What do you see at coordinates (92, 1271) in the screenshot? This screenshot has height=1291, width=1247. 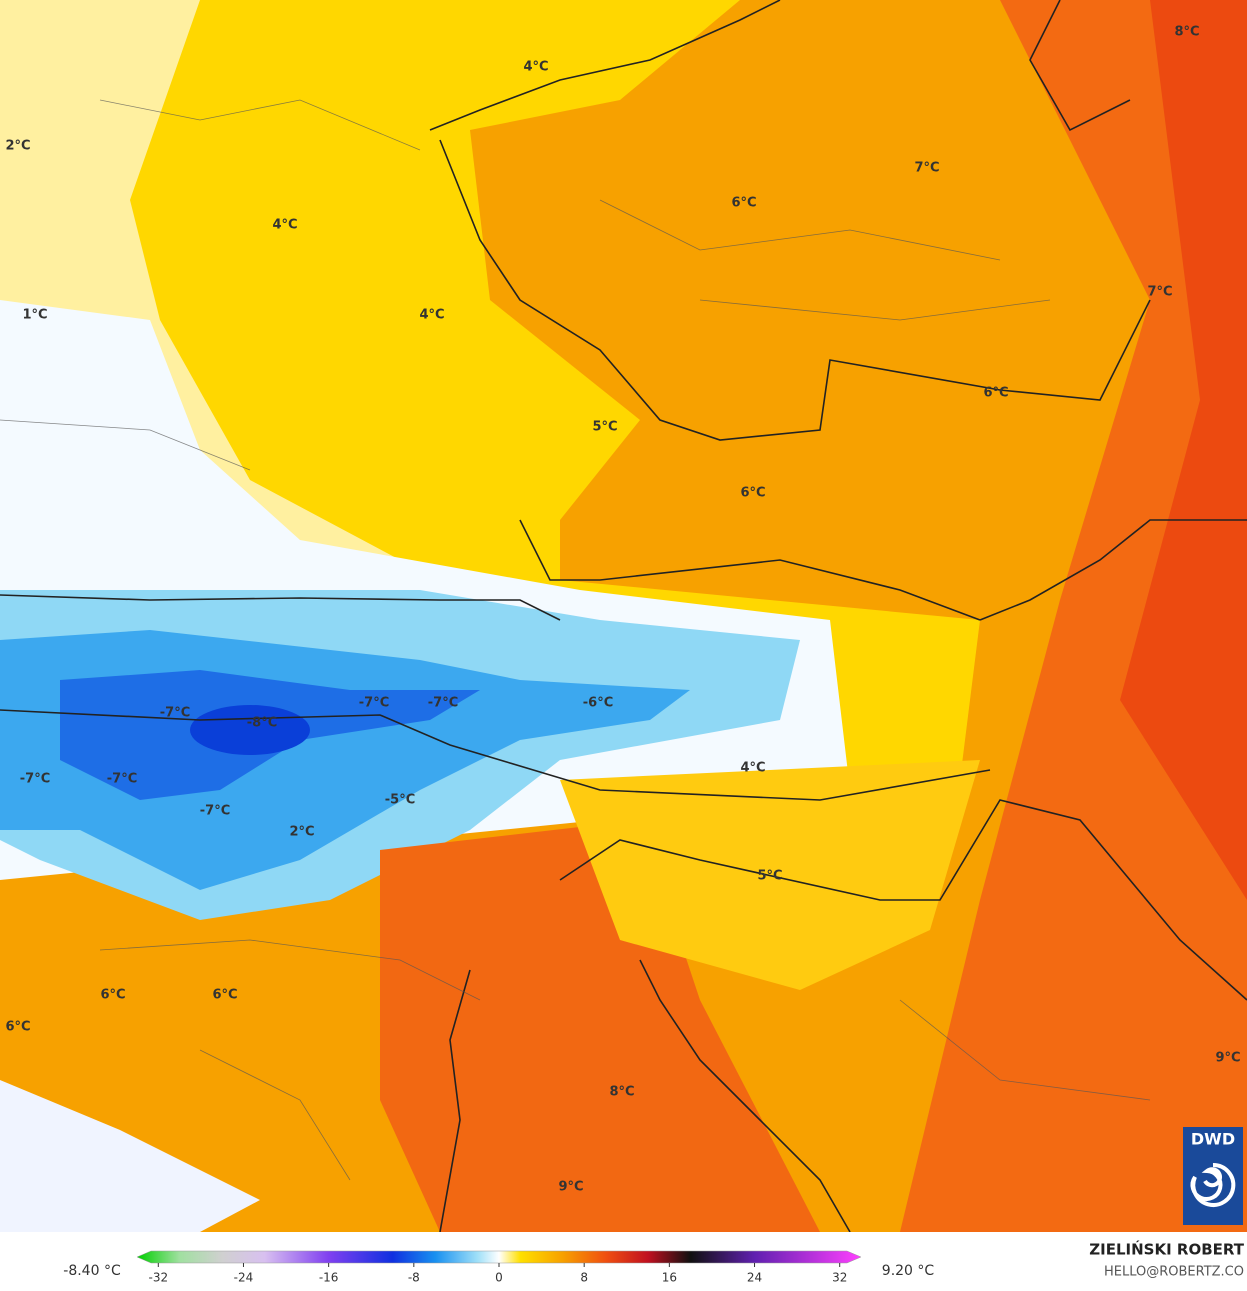 I see `min-label: -8.40 °C` at bounding box center [92, 1271].